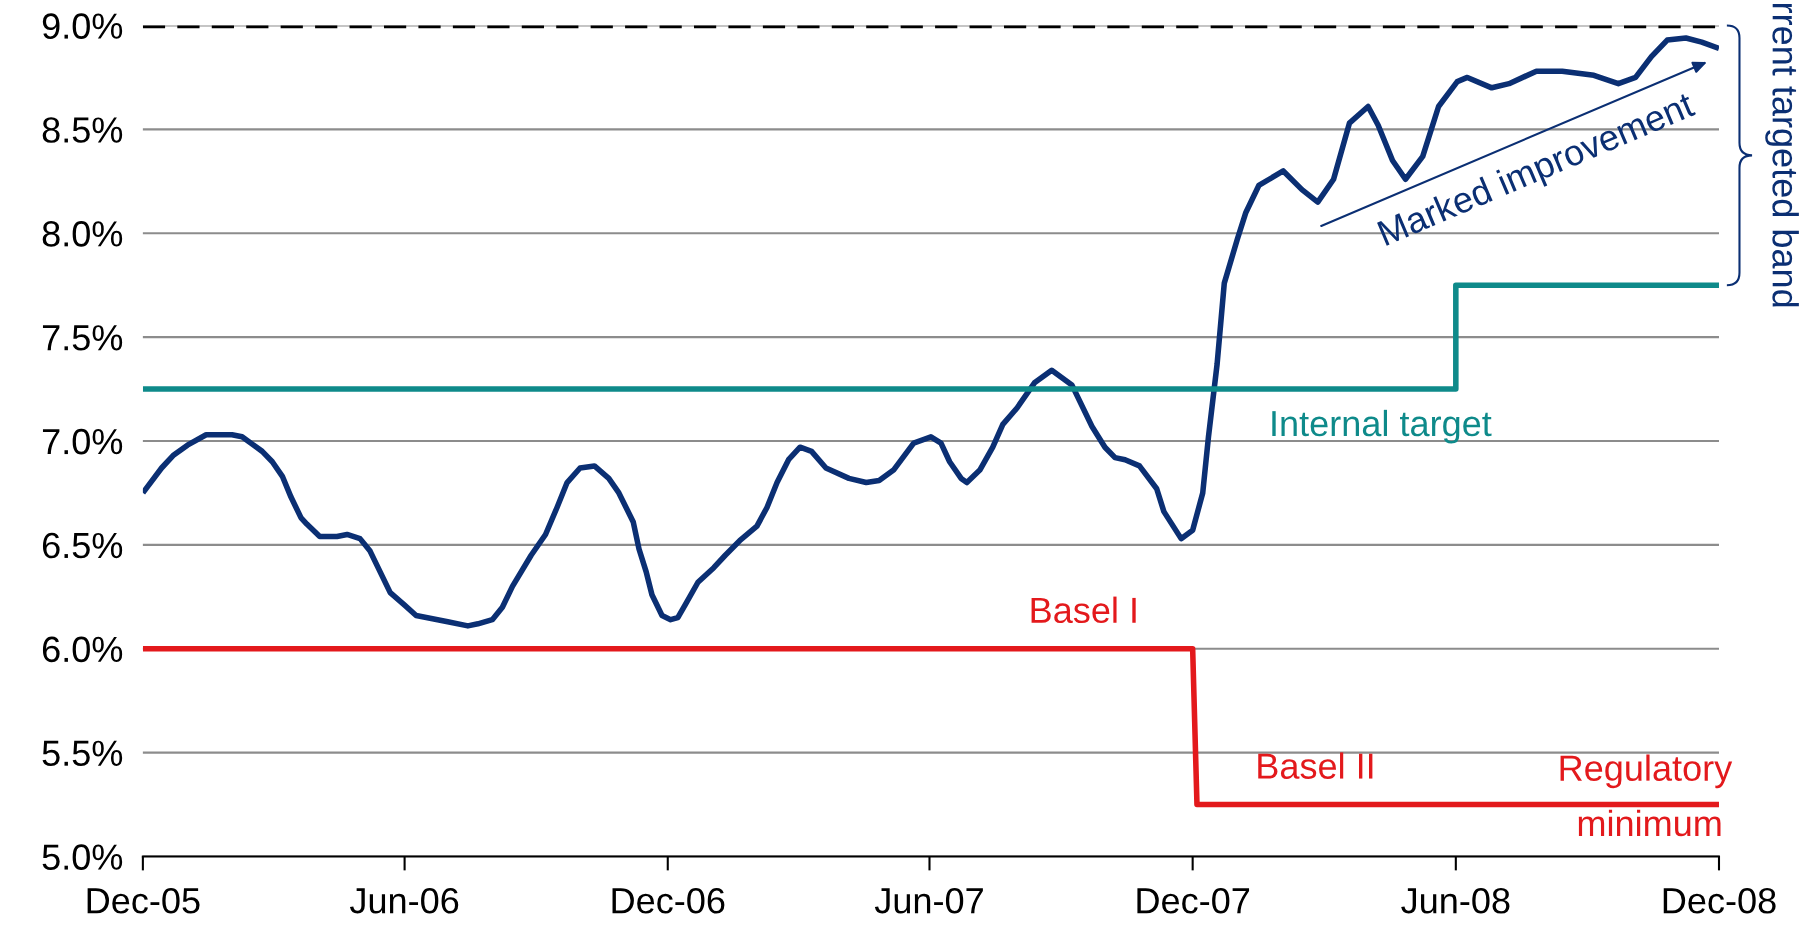 The height and width of the screenshot is (934, 1820). I want to click on annotation: Basel II, so click(1315, 765).